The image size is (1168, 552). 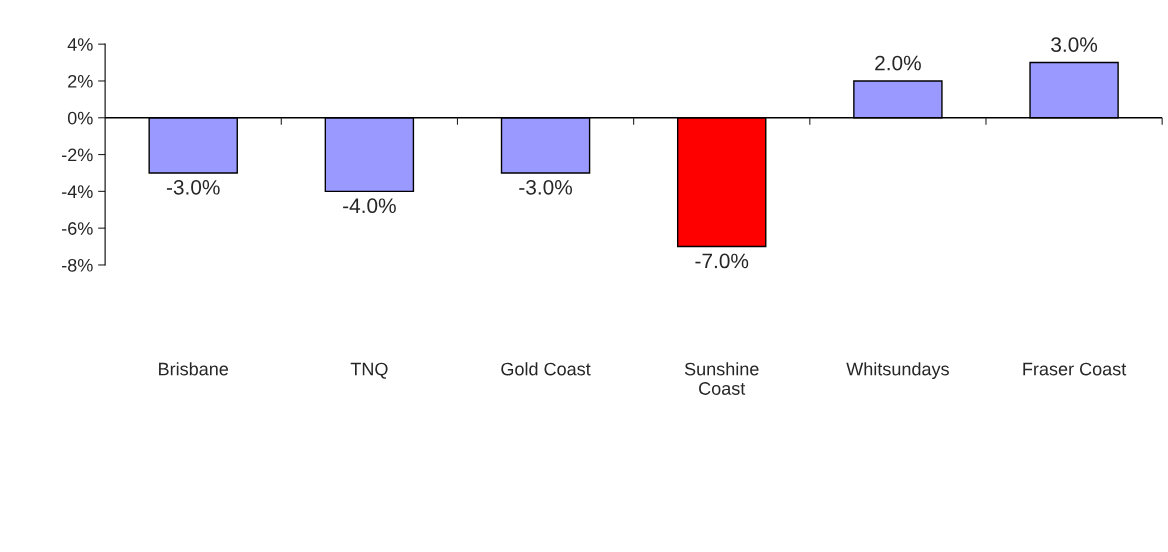 I want to click on y-tick-label: 2%, so click(x=80, y=81).